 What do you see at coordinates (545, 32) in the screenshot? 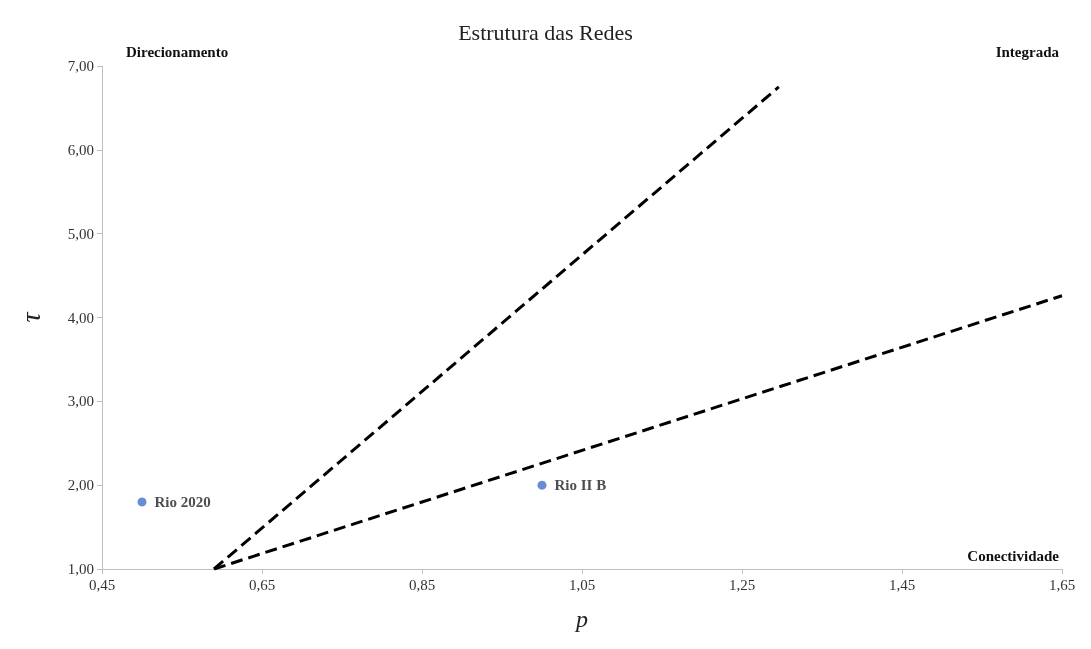
I see `chart-title: Estrutura das Redes` at bounding box center [545, 32].